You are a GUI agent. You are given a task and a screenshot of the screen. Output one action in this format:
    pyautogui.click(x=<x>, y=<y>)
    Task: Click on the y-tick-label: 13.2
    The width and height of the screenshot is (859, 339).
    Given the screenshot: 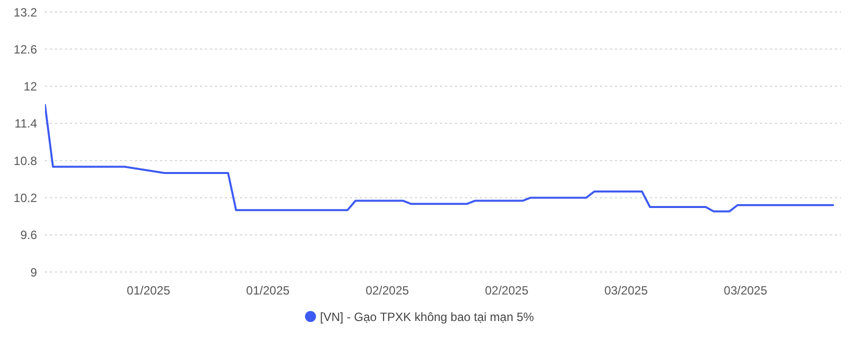 What is the action you would take?
    pyautogui.click(x=26, y=12)
    